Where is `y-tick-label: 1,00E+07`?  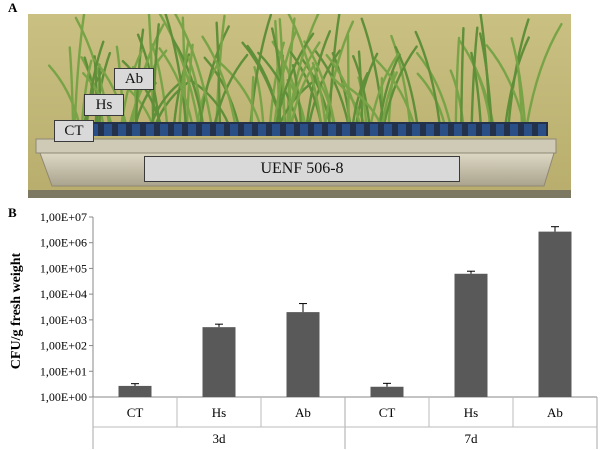
y-tick-label: 1,00E+07 is located at coordinates (63, 217).